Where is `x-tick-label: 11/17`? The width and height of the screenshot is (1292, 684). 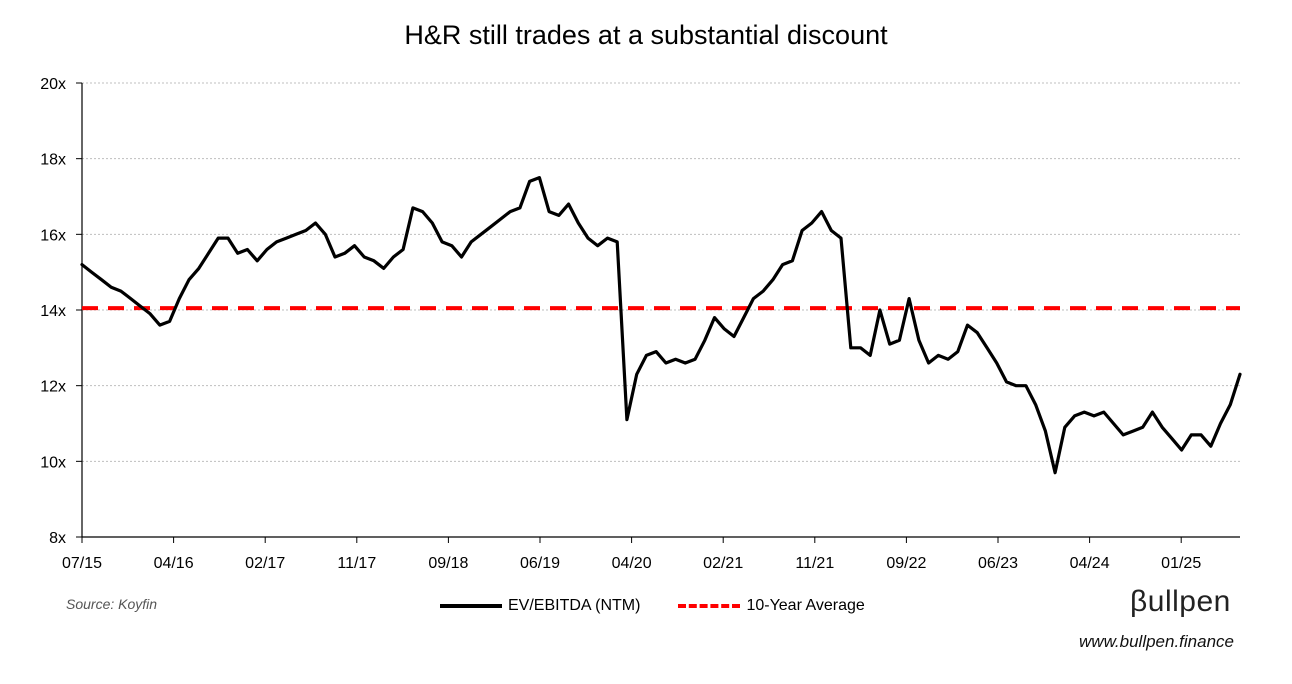
x-tick-label: 11/17 is located at coordinates (356, 563).